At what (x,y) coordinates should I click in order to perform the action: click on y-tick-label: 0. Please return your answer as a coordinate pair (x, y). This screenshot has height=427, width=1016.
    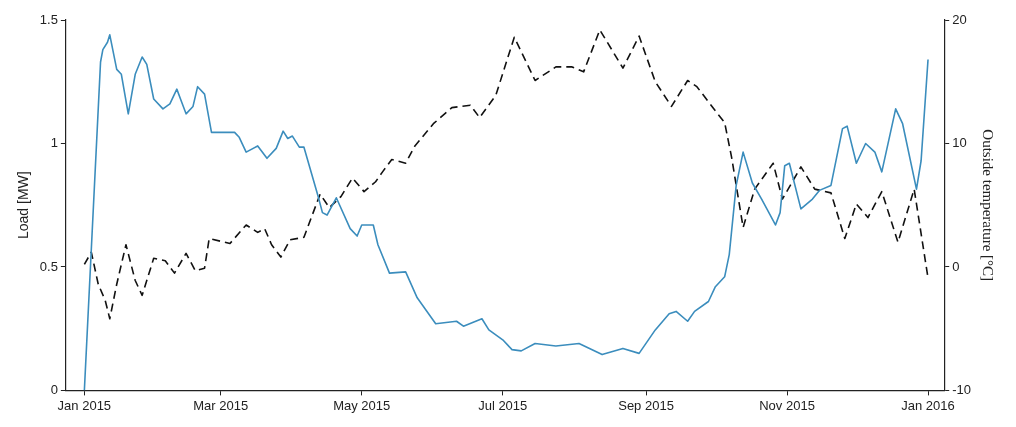
    Looking at the image, I should click on (54, 389).